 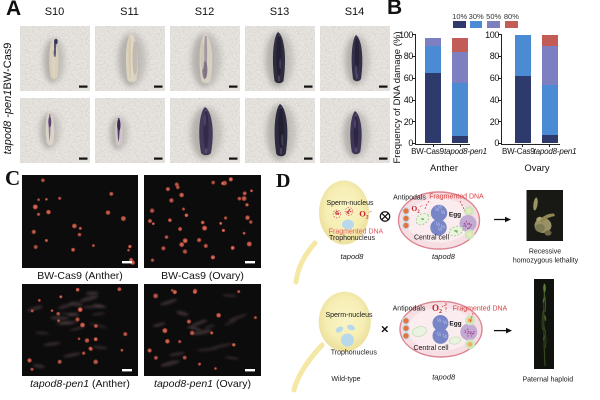 I want to click on svg-text: Recessive, so click(x=545, y=252).